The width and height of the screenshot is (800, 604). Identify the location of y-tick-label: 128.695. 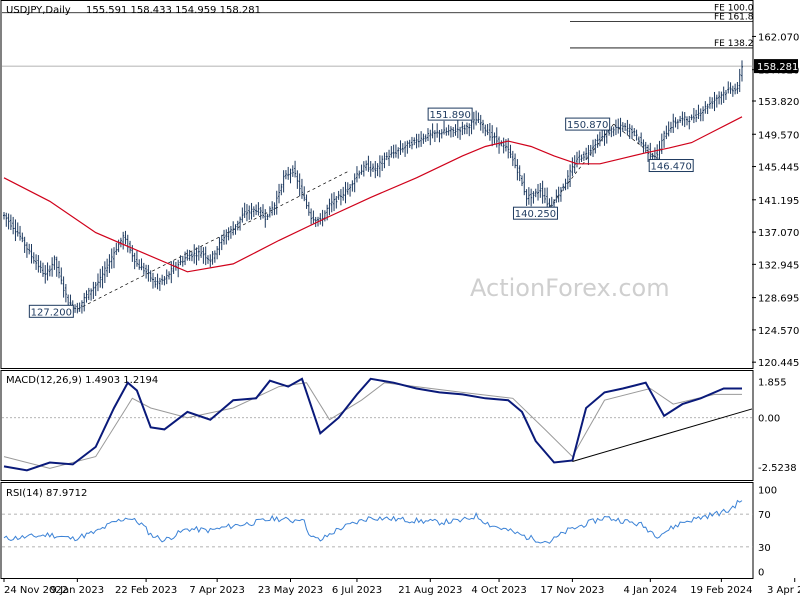
(778, 299).